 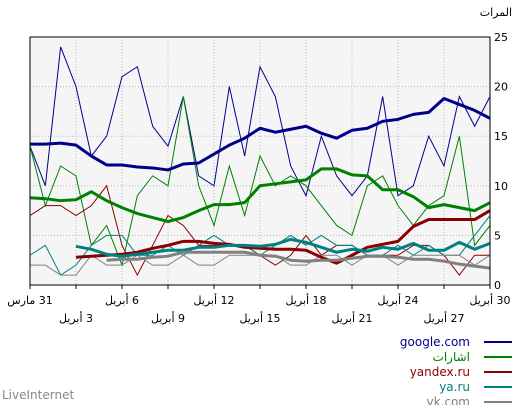 What do you see at coordinates (501, 37) in the screenshot?
I see `y-tick-label: 25` at bounding box center [501, 37].